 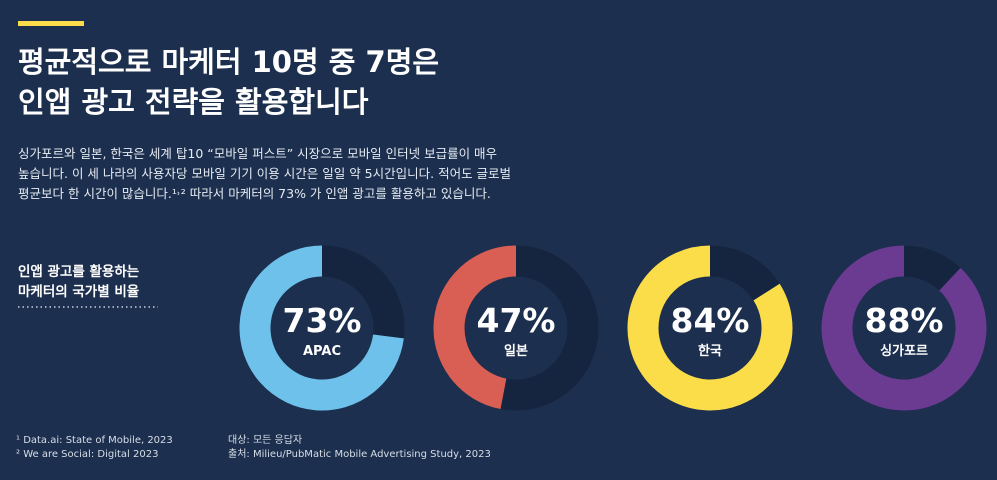 I want to click on title-line: 평균적으로 마케터 10명 중 7명은, so click(x=228, y=62).